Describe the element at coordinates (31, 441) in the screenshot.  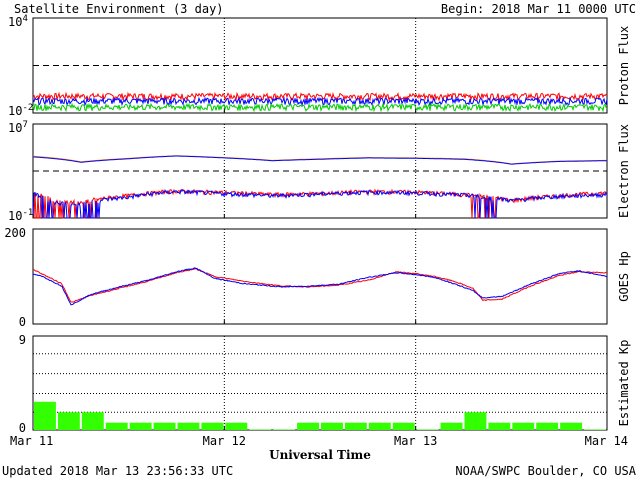
I see `x-tick-label: Mar 11` at that location.